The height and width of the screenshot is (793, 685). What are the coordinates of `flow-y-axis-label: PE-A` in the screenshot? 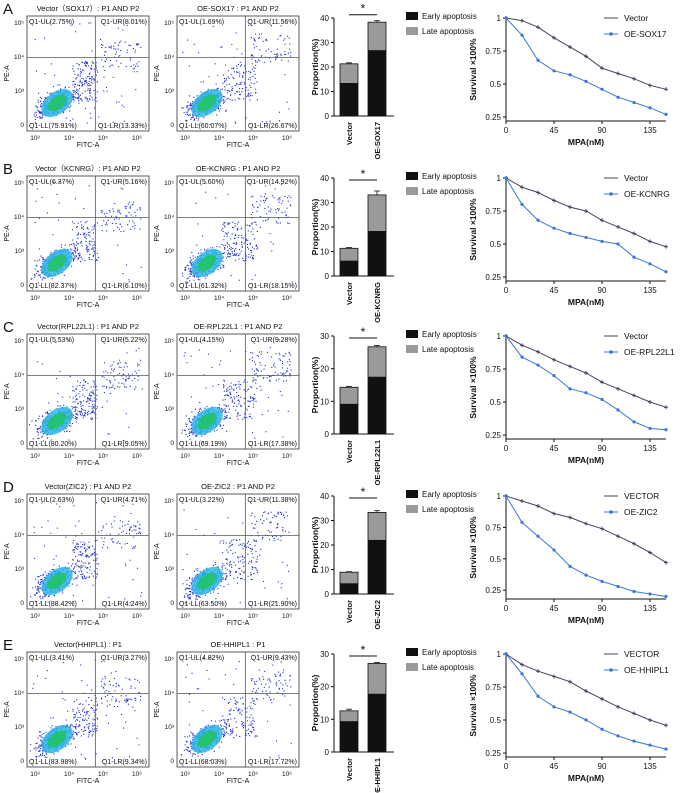 It's located at (7, 551).